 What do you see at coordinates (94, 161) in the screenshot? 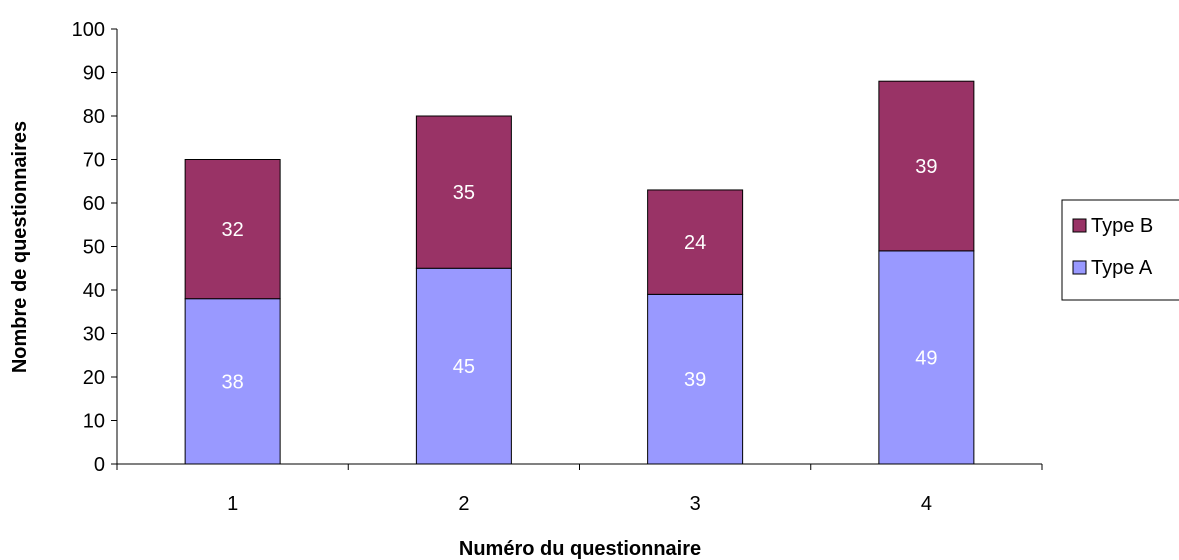
I see `y-tick-label: 70` at bounding box center [94, 161].